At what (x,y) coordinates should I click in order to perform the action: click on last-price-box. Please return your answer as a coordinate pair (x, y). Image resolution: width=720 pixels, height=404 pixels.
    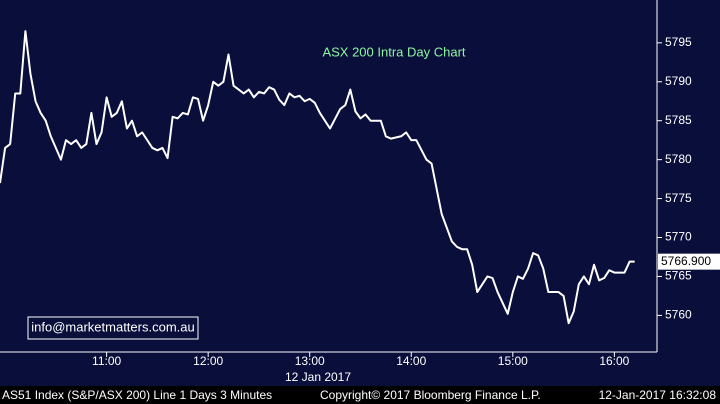
    Looking at the image, I should click on (689, 261).